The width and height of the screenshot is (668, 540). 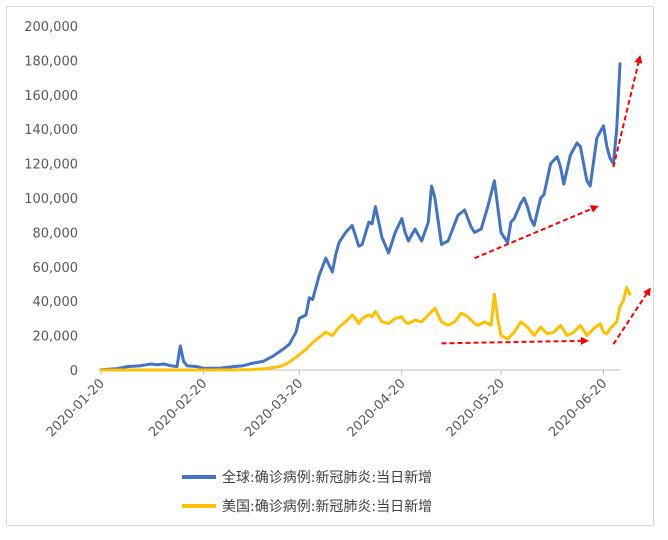 I want to click on x-tick-label: 2020-04-20, so click(x=377, y=408).